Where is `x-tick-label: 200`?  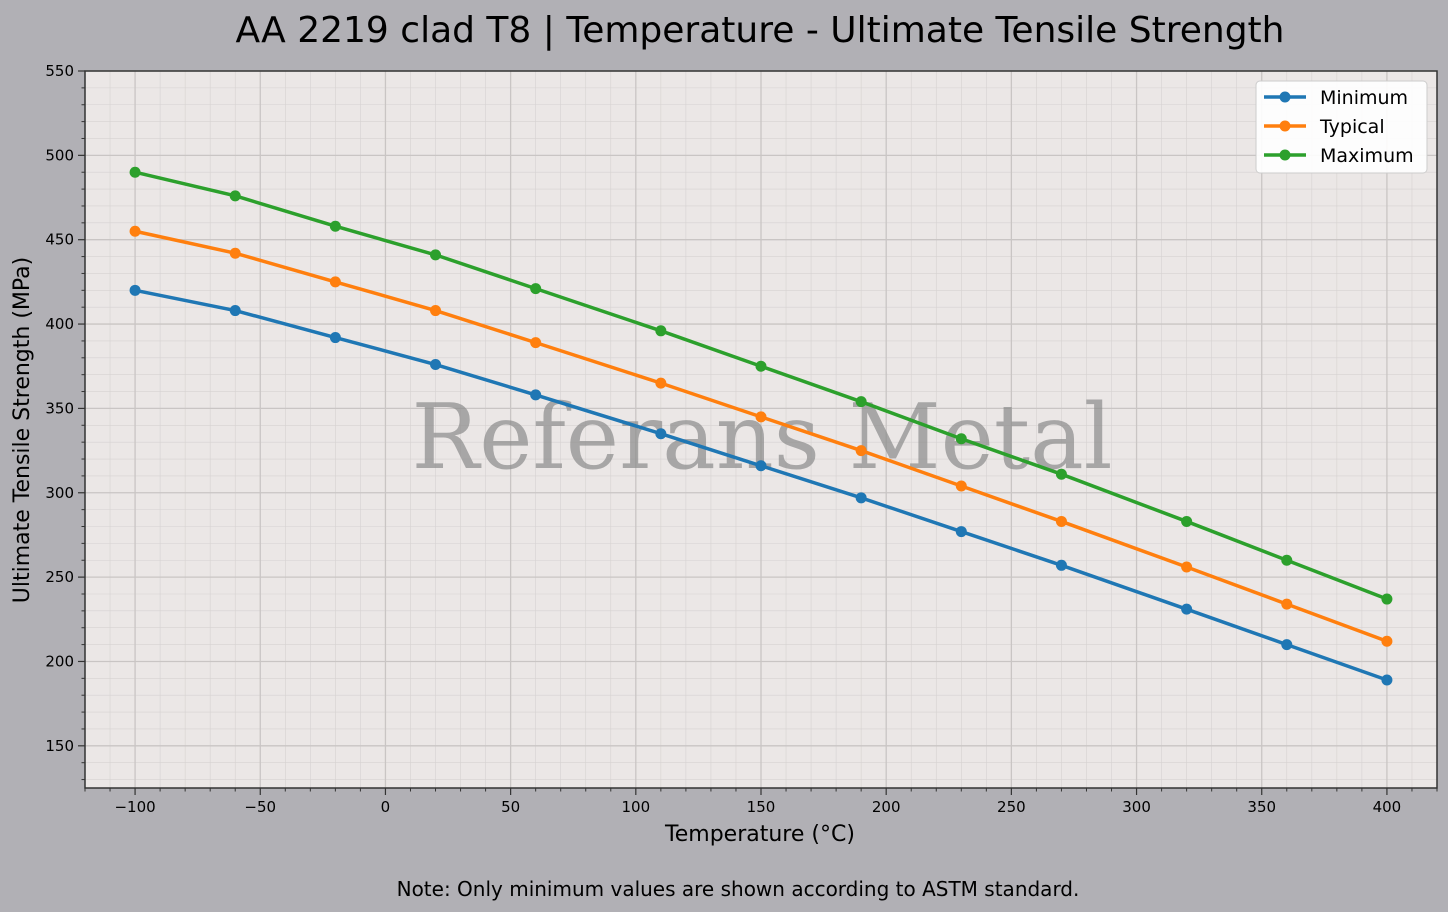
x-tick-label: 200 is located at coordinates (886, 807).